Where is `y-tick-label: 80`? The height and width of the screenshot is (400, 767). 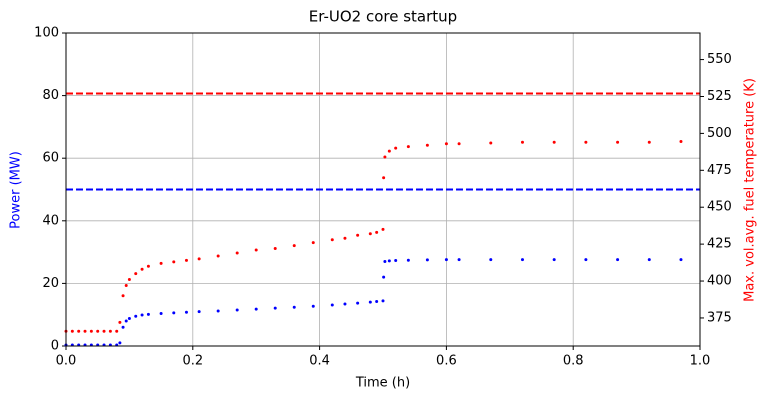 y-tick-label: 80 is located at coordinates (50, 95).